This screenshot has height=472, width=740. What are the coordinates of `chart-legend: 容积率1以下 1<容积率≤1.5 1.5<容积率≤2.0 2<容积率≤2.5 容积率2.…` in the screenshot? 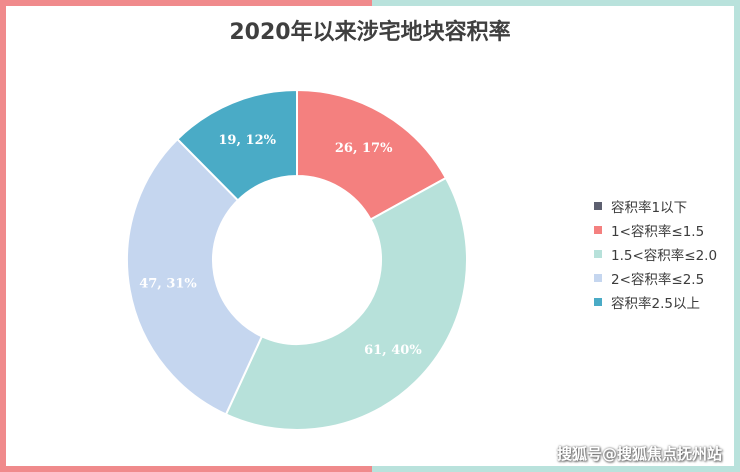 It's located at (655, 254).